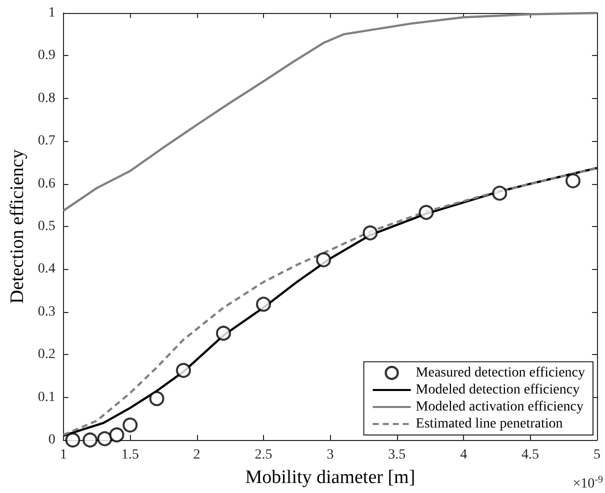 Image resolution: width=605 pixels, height=493 pixels. What do you see at coordinates (500, 407) in the screenshot?
I see `legend-label: Modeled activation efficiency` at bounding box center [500, 407].